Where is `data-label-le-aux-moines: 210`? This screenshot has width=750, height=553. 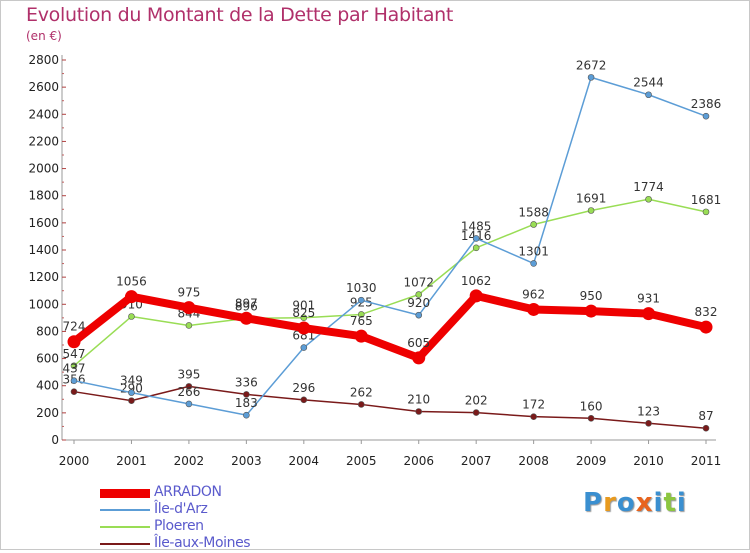
data-label-le-aux-moines: 210 is located at coordinates (418, 400).